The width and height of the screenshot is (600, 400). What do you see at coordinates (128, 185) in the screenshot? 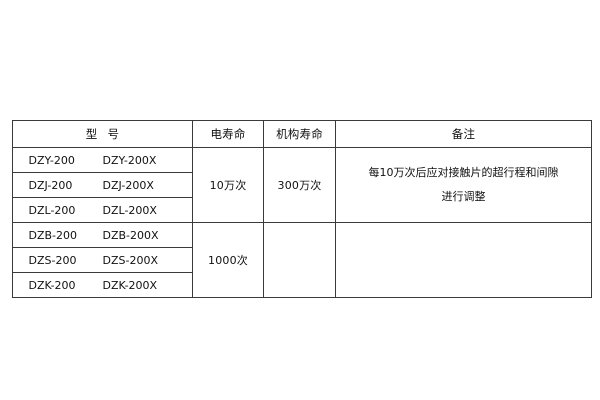
I see `model-code-secondary: DZJ-200X` at bounding box center [128, 185].